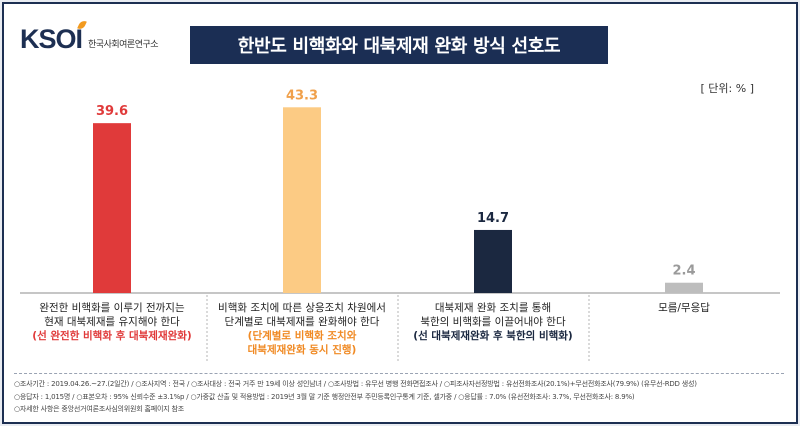  Describe the element at coordinates (112, 111) in the screenshot. I see `bar-value-label-1: 39.6` at that location.